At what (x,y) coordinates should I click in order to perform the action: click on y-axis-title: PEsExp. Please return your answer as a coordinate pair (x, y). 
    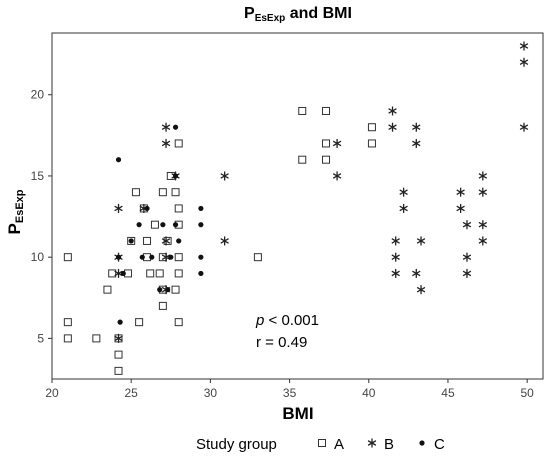
    Looking at the image, I should click on (15, 211).